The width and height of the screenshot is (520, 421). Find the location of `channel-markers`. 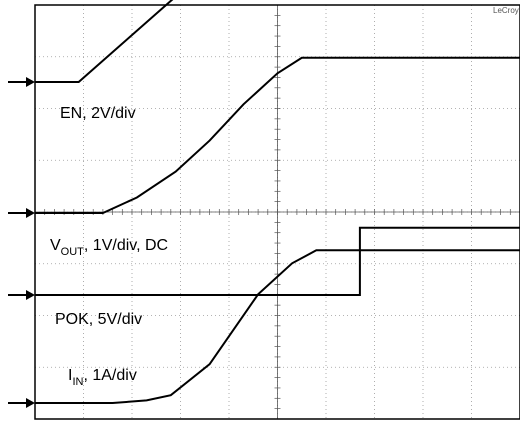

channel-markers is located at coordinates (21, 242).